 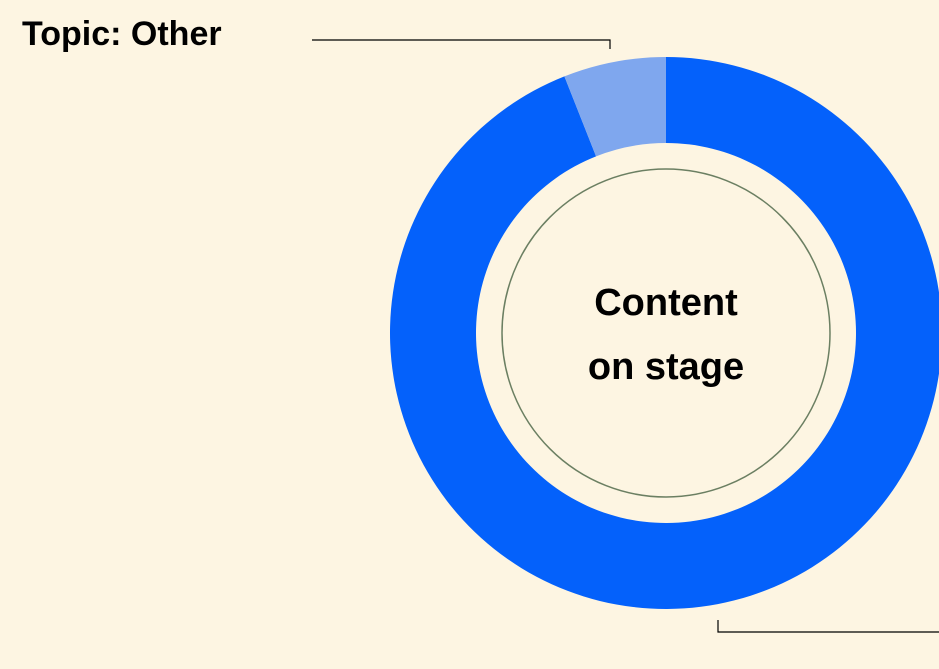 I want to click on donut-segment, so click(x=615, y=107).